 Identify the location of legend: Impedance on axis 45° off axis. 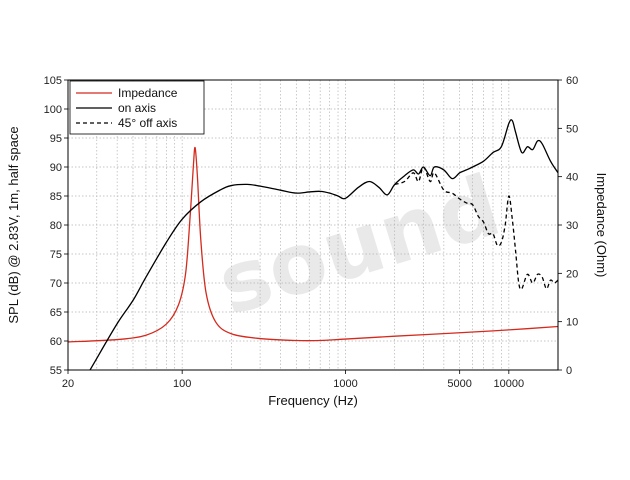
(137, 107).